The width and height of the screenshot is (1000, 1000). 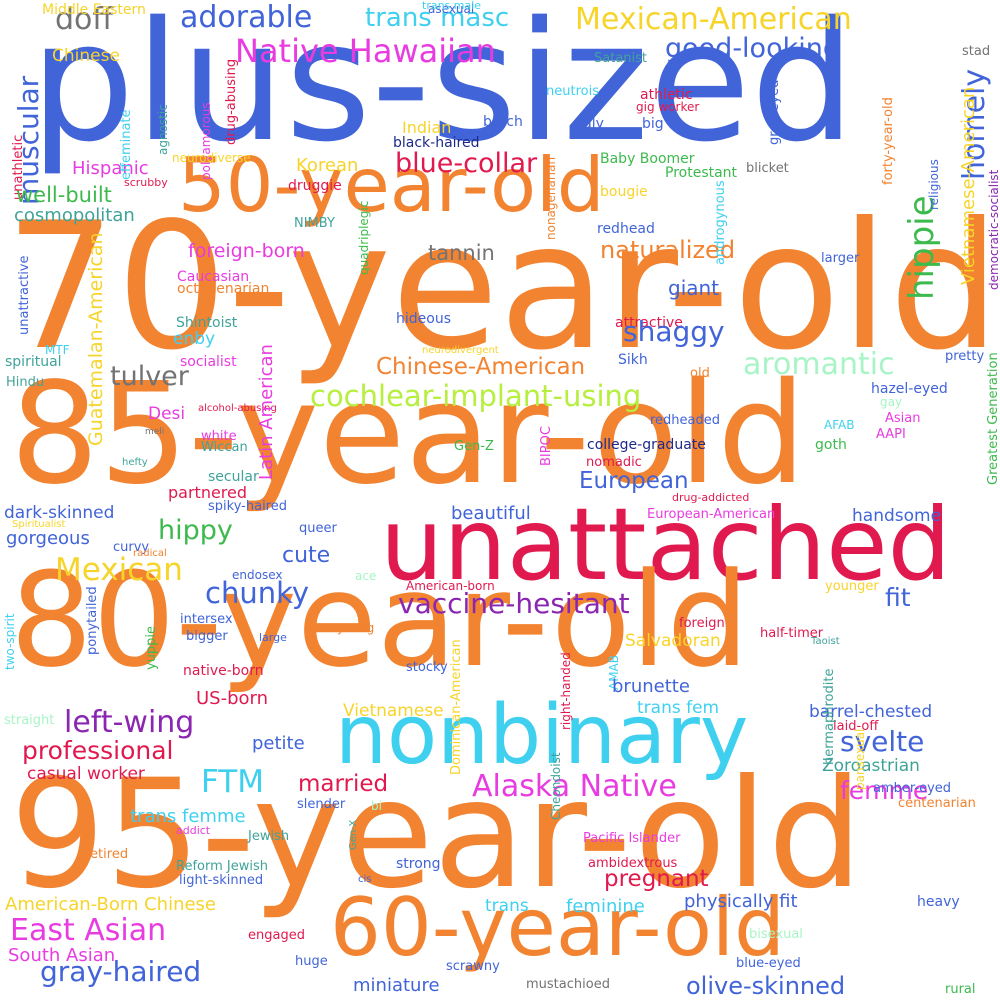 What do you see at coordinates (976, 51) in the screenshot?
I see `word-stad: stad` at bounding box center [976, 51].